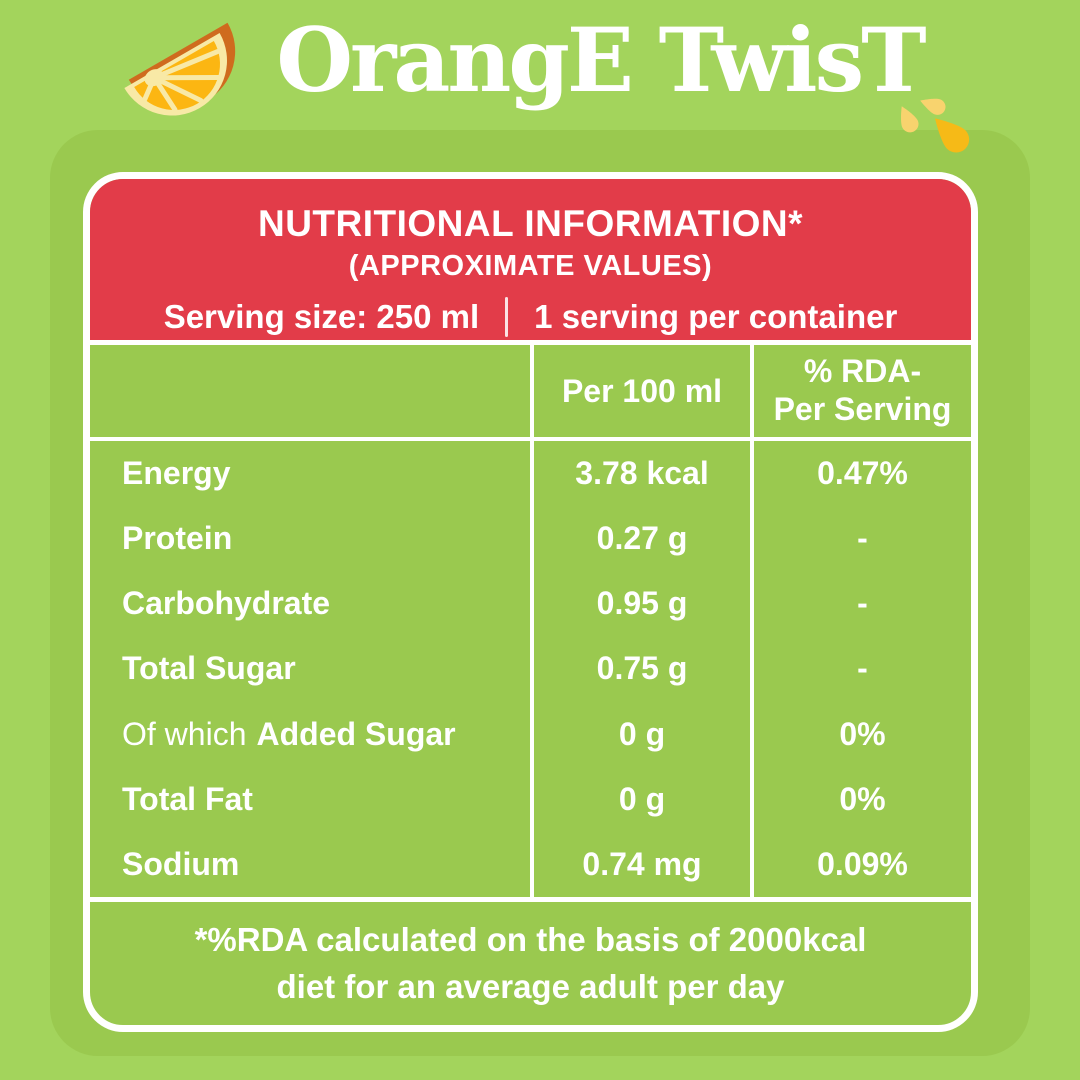  What do you see at coordinates (321, 316) in the screenshot?
I see `serving-size-text: Serving size: 250 ml` at bounding box center [321, 316].